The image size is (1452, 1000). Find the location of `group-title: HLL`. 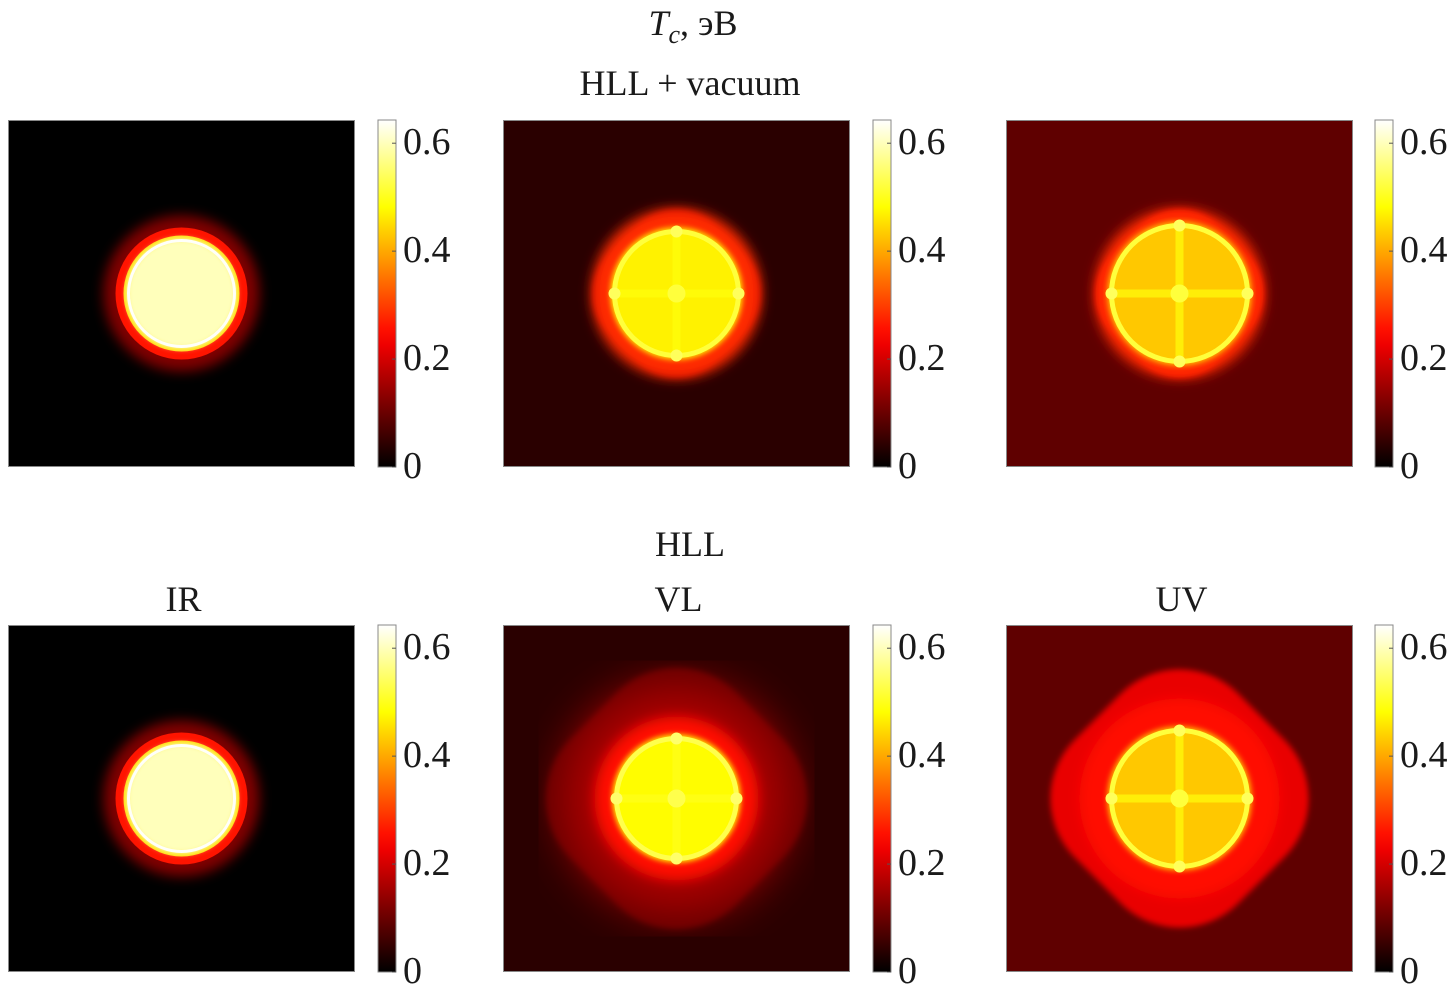

group-title: HLL is located at coordinates (690, 544).